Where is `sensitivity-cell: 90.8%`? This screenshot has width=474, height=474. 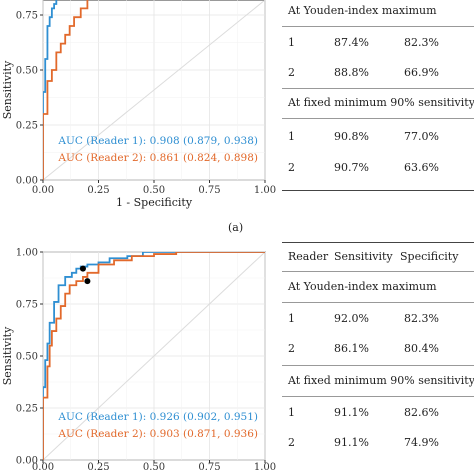 sensitivity-cell: 90.8% is located at coordinates (351, 136).